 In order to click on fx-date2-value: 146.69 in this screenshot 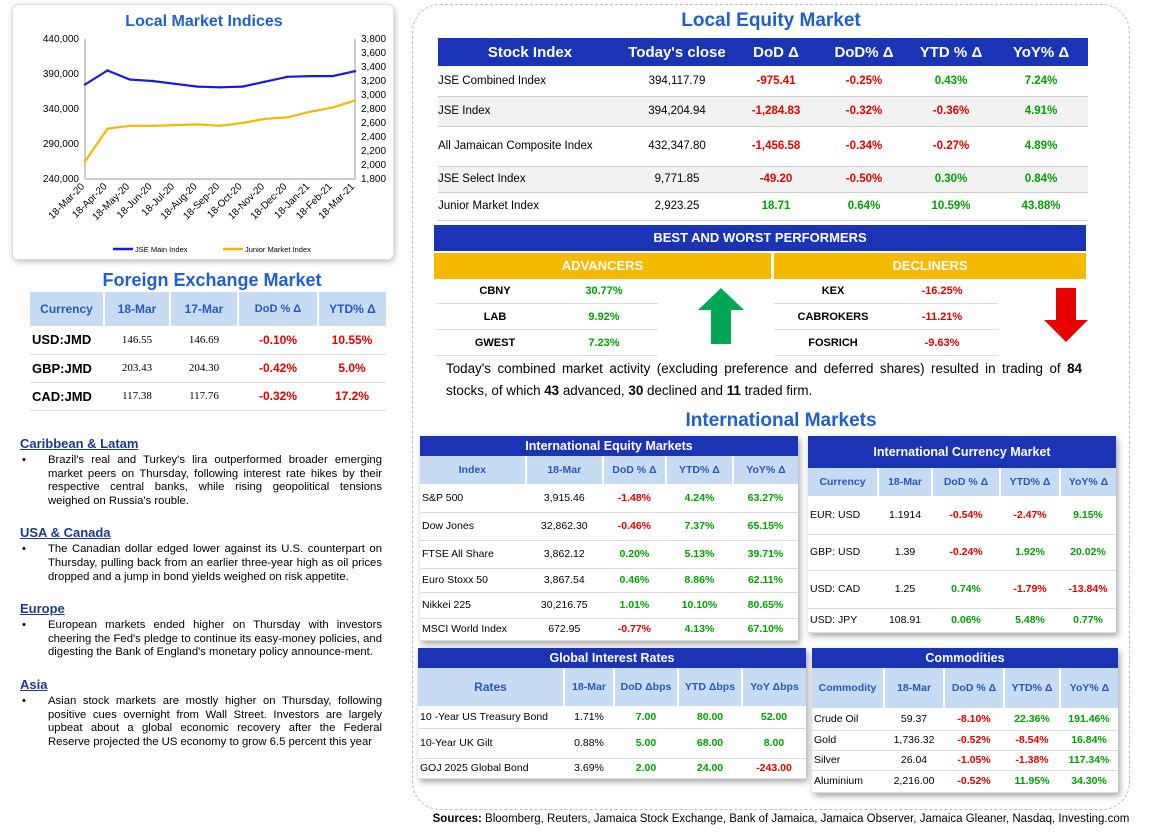, I will do `click(204, 340)`.